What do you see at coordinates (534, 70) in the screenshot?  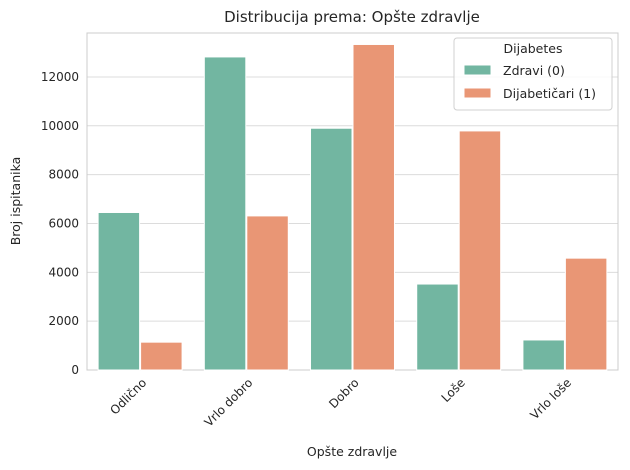 I see `legend-label-zdravi: Zdravi (0)` at bounding box center [534, 70].